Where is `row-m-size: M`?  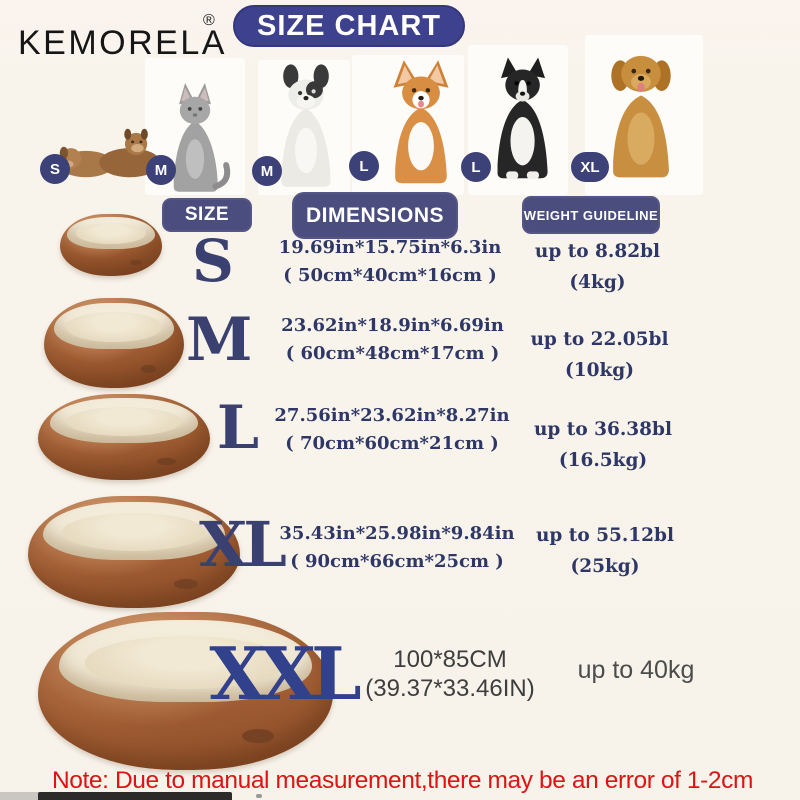 row-m-size: M is located at coordinates (219, 340).